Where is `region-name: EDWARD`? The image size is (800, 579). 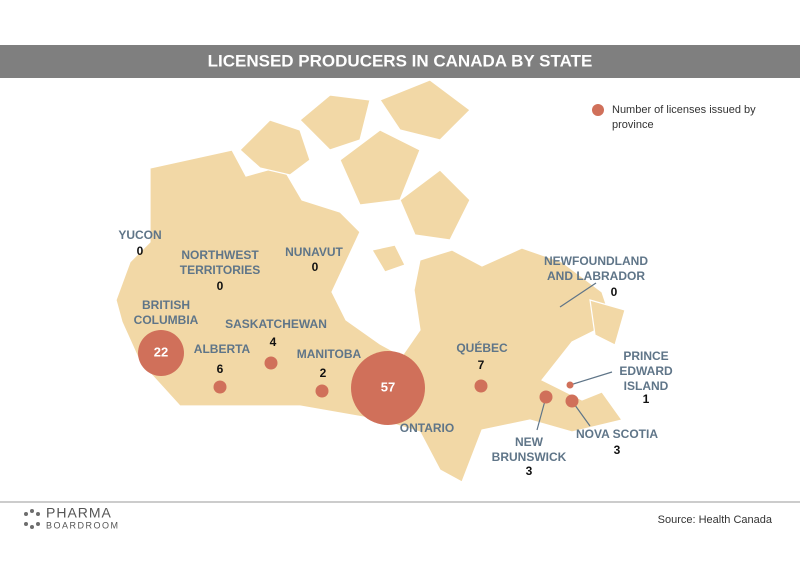
region-name: EDWARD is located at coordinates (646, 371).